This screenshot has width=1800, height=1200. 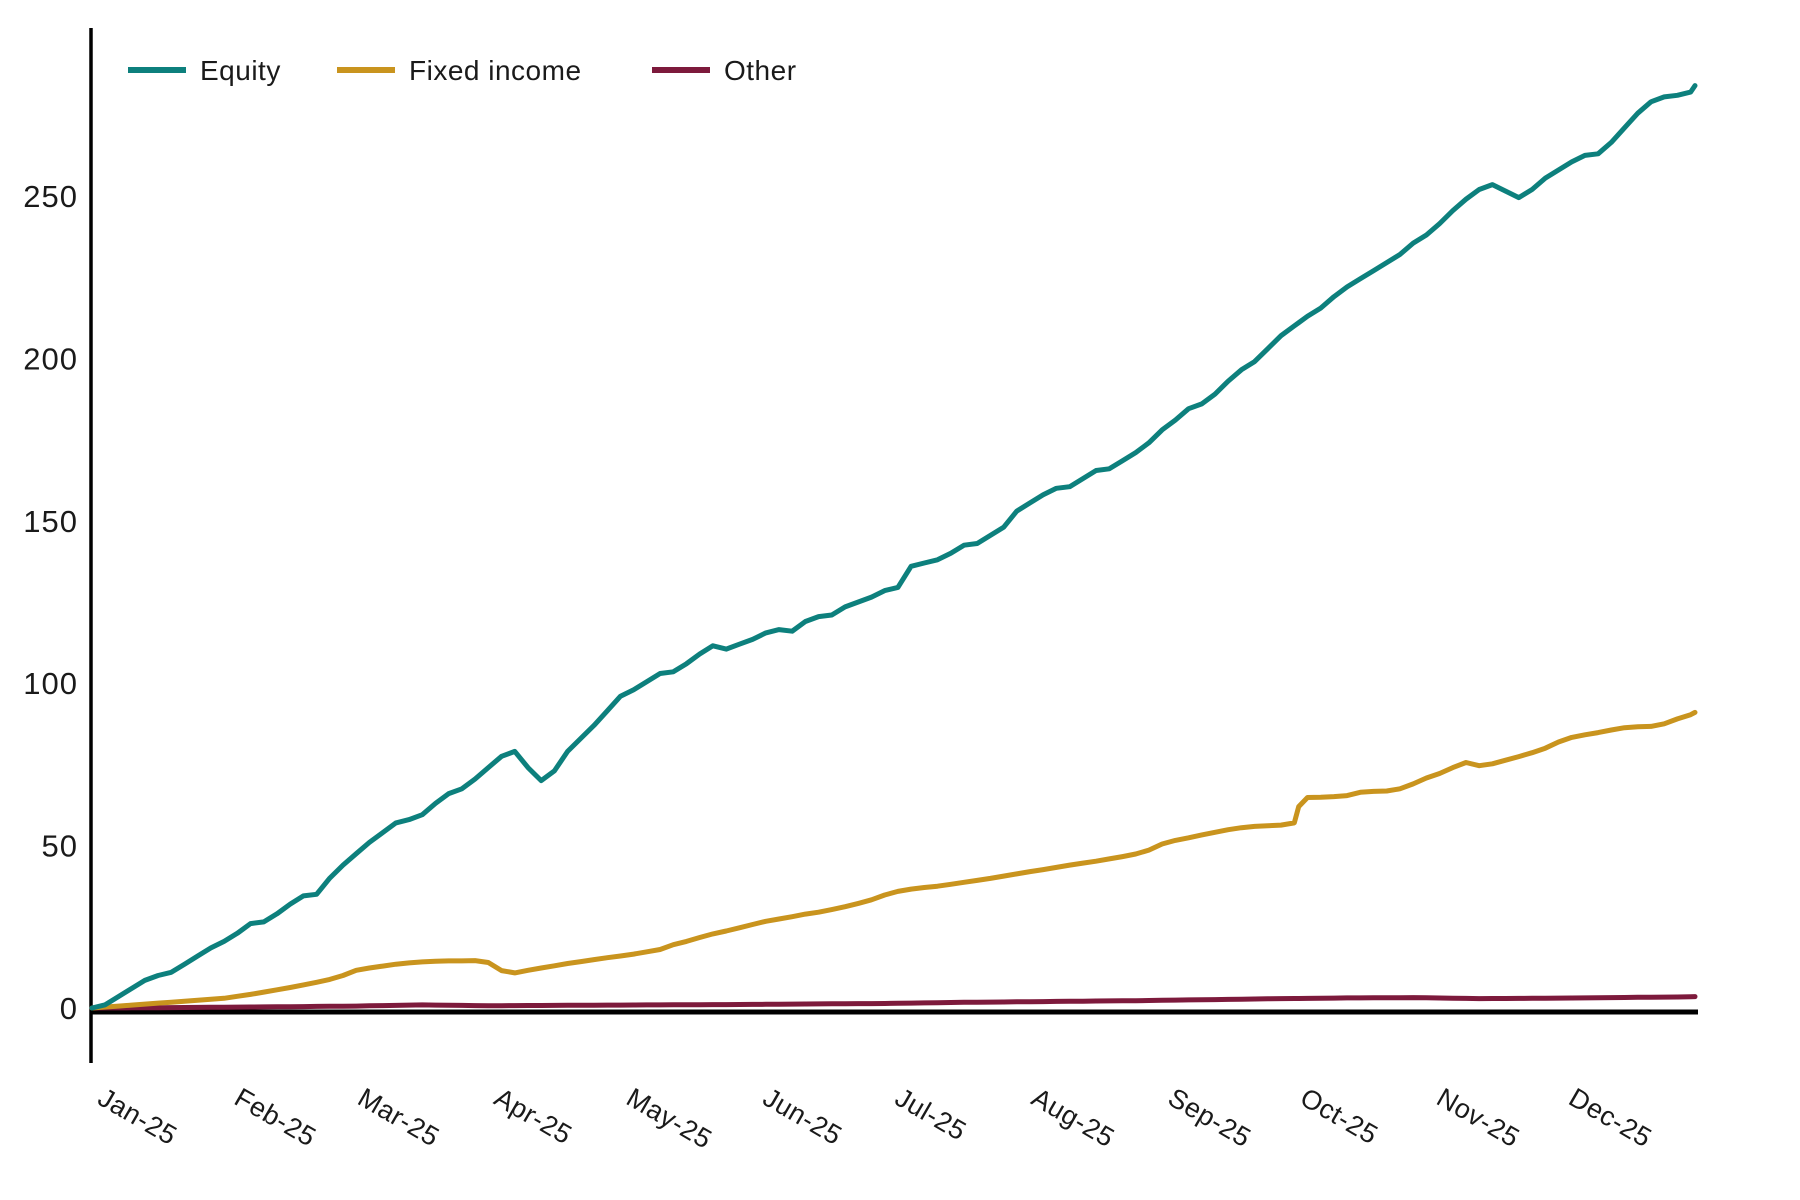 I want to click on x-tick-label: Apr-25, so click(x=533, y=1116).